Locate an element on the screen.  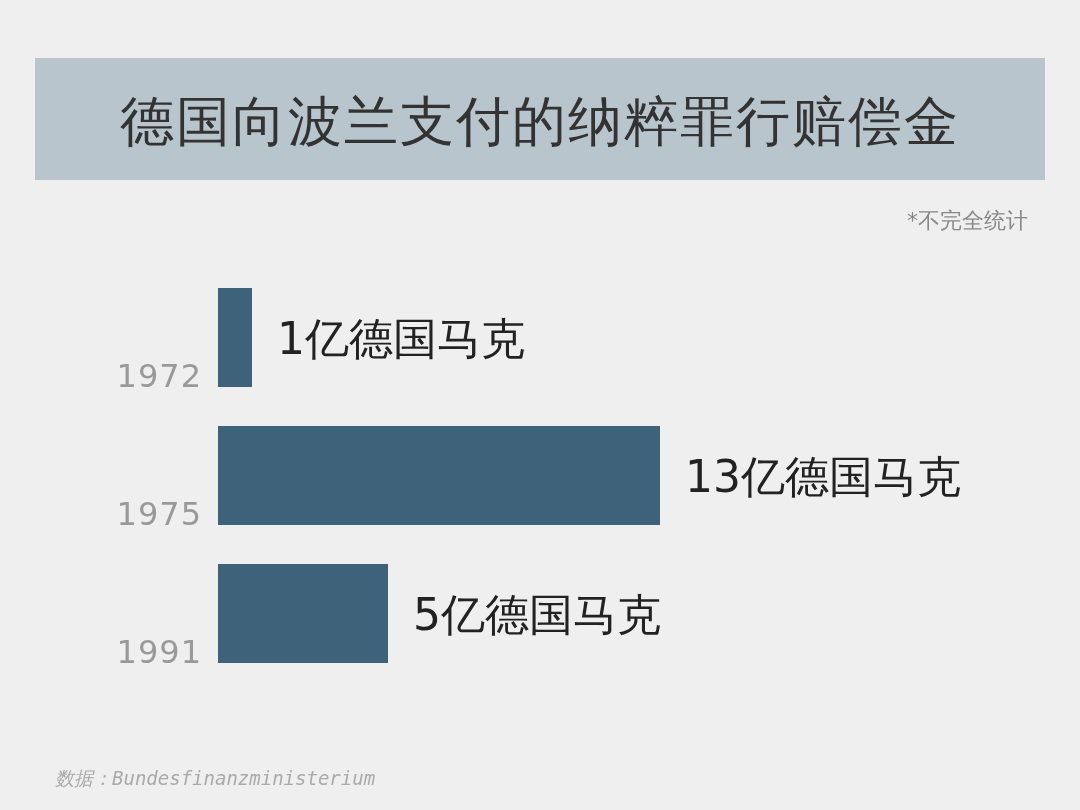
text: 数据：Bundesfinanzministerium is located at coordinates (215, 778).